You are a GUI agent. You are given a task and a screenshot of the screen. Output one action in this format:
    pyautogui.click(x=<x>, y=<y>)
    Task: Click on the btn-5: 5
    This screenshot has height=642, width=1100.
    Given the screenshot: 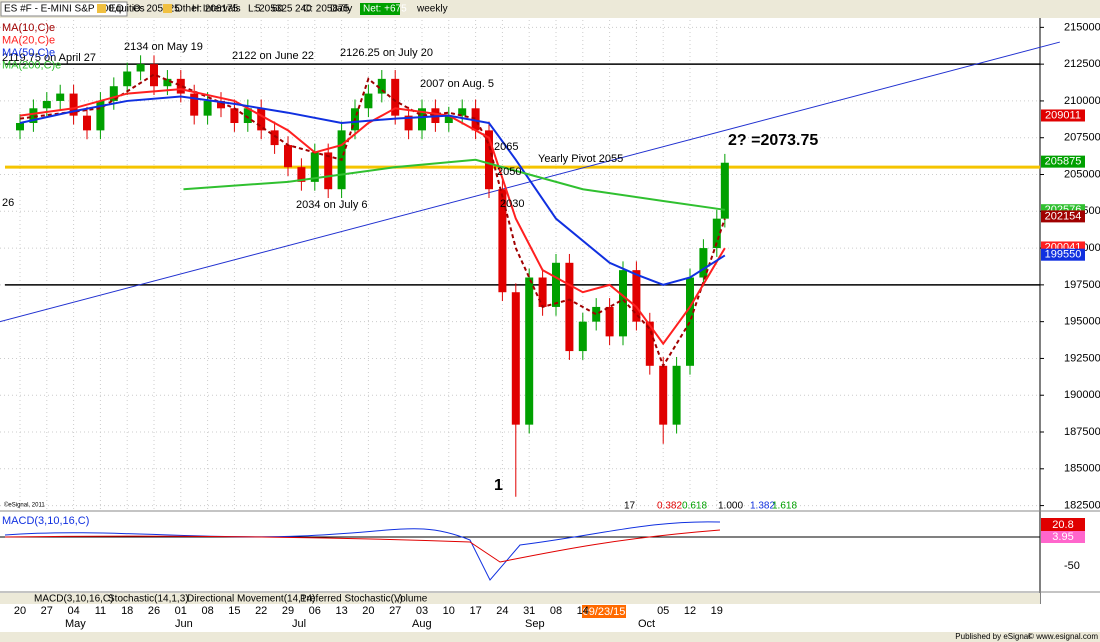 What is the action you would take?
    pyautogui.click(x=258, y=9)
    